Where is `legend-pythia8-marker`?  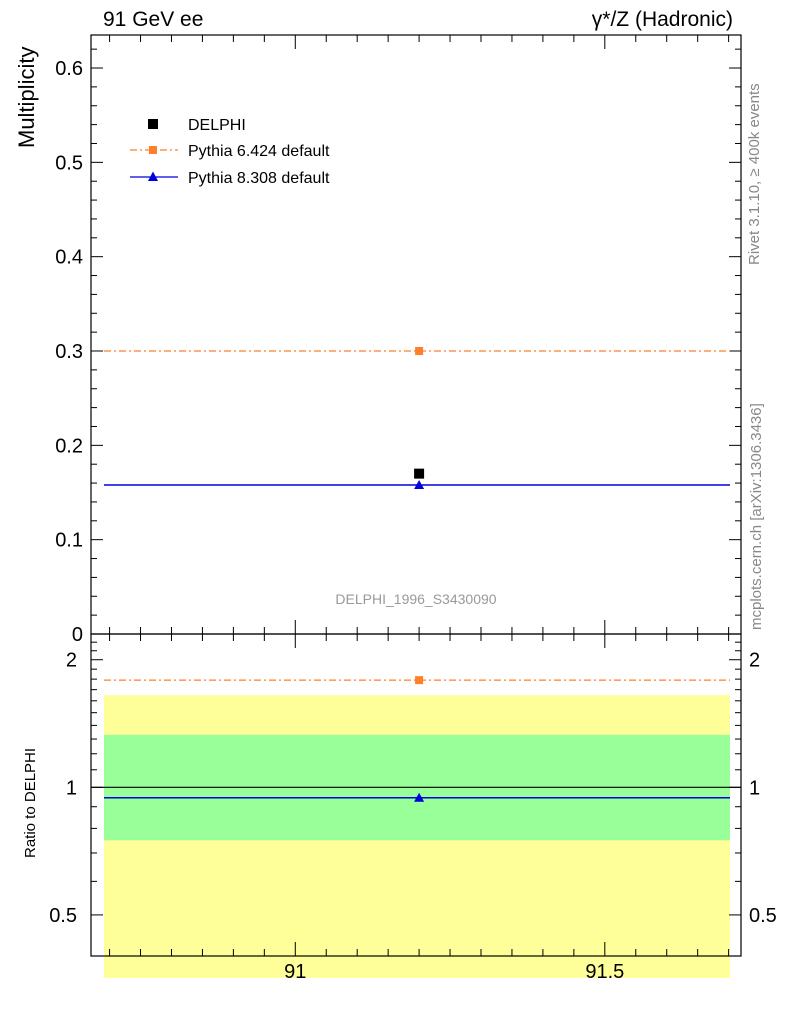
legend-pythia8-marker is located at coordinates (153, 176).